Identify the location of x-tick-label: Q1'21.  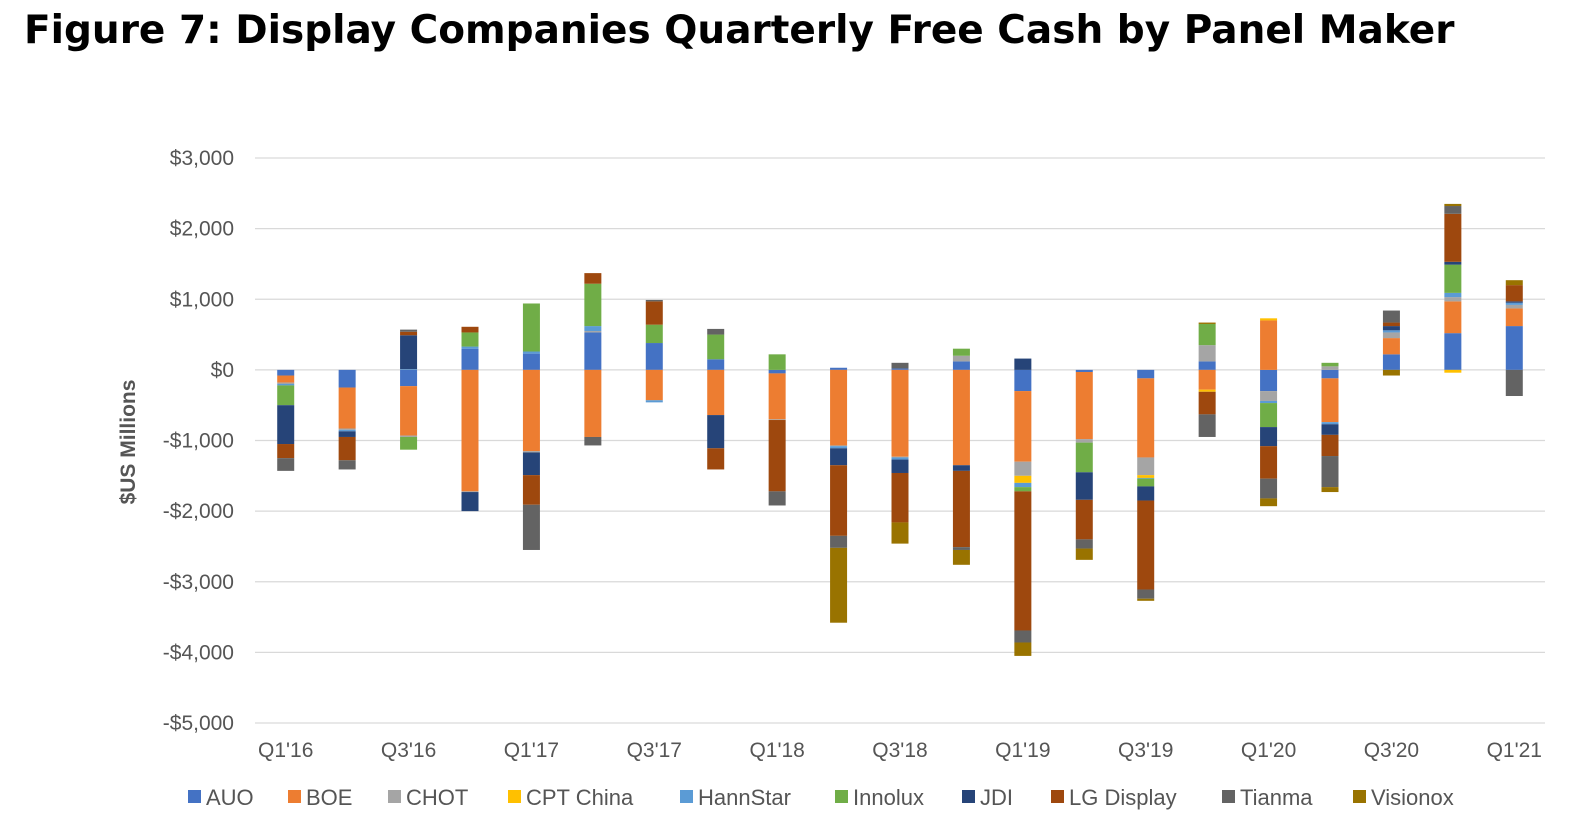
(1514, 750).